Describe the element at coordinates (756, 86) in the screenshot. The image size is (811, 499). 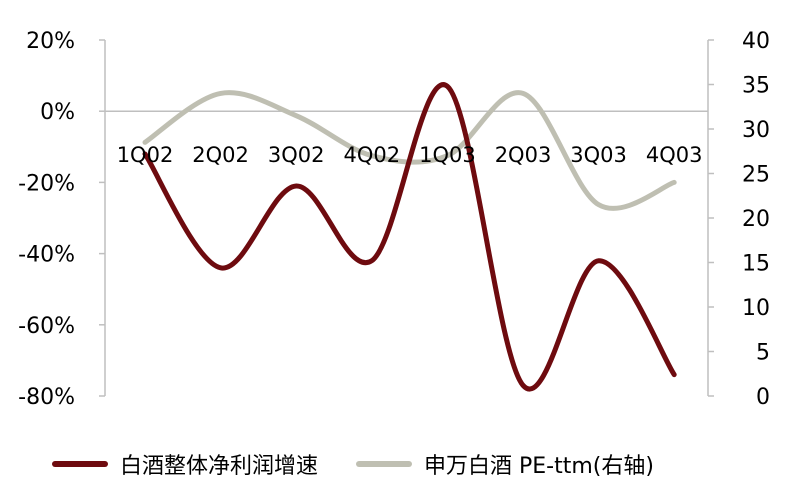
I see `right-tick-label: 35` at that location.